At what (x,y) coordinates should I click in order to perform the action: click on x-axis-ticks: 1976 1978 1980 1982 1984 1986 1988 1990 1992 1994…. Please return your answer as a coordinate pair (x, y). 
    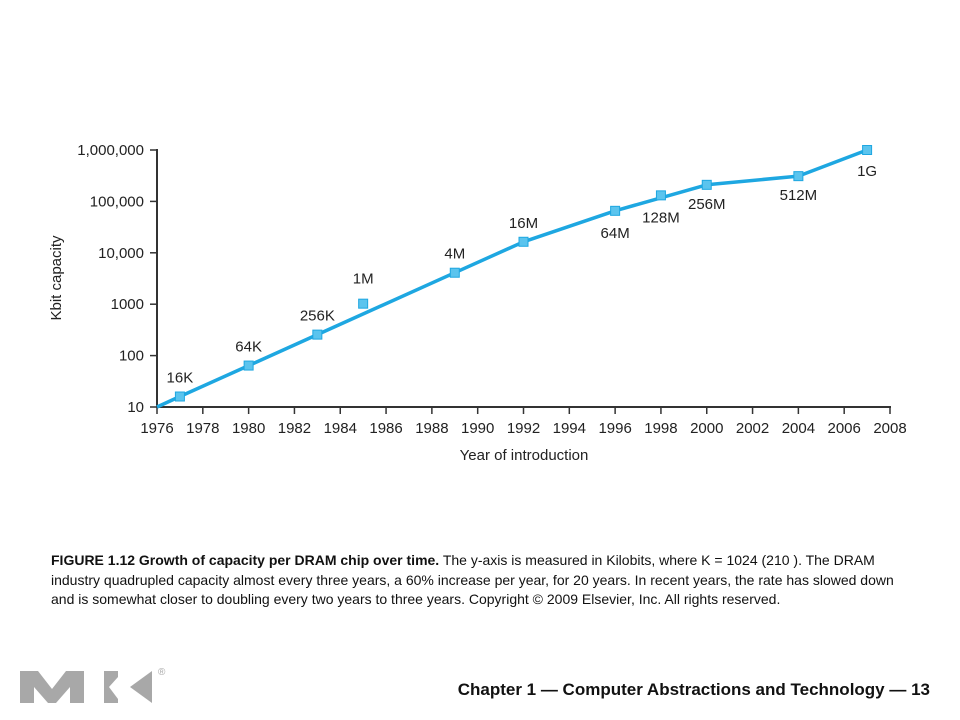
    Looking at the image, I should click on (523, 422).